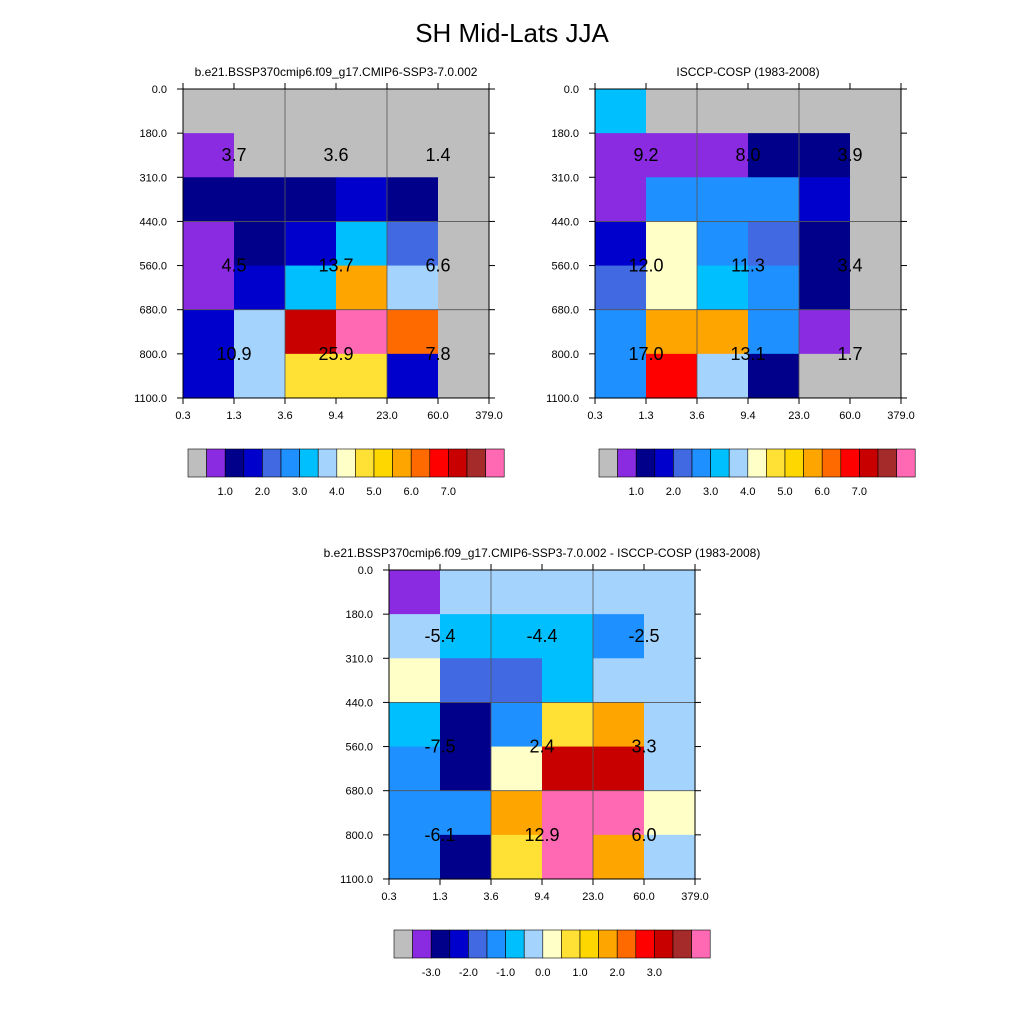  I want to click on x-tick-label: 1.3, so click(439, 897).